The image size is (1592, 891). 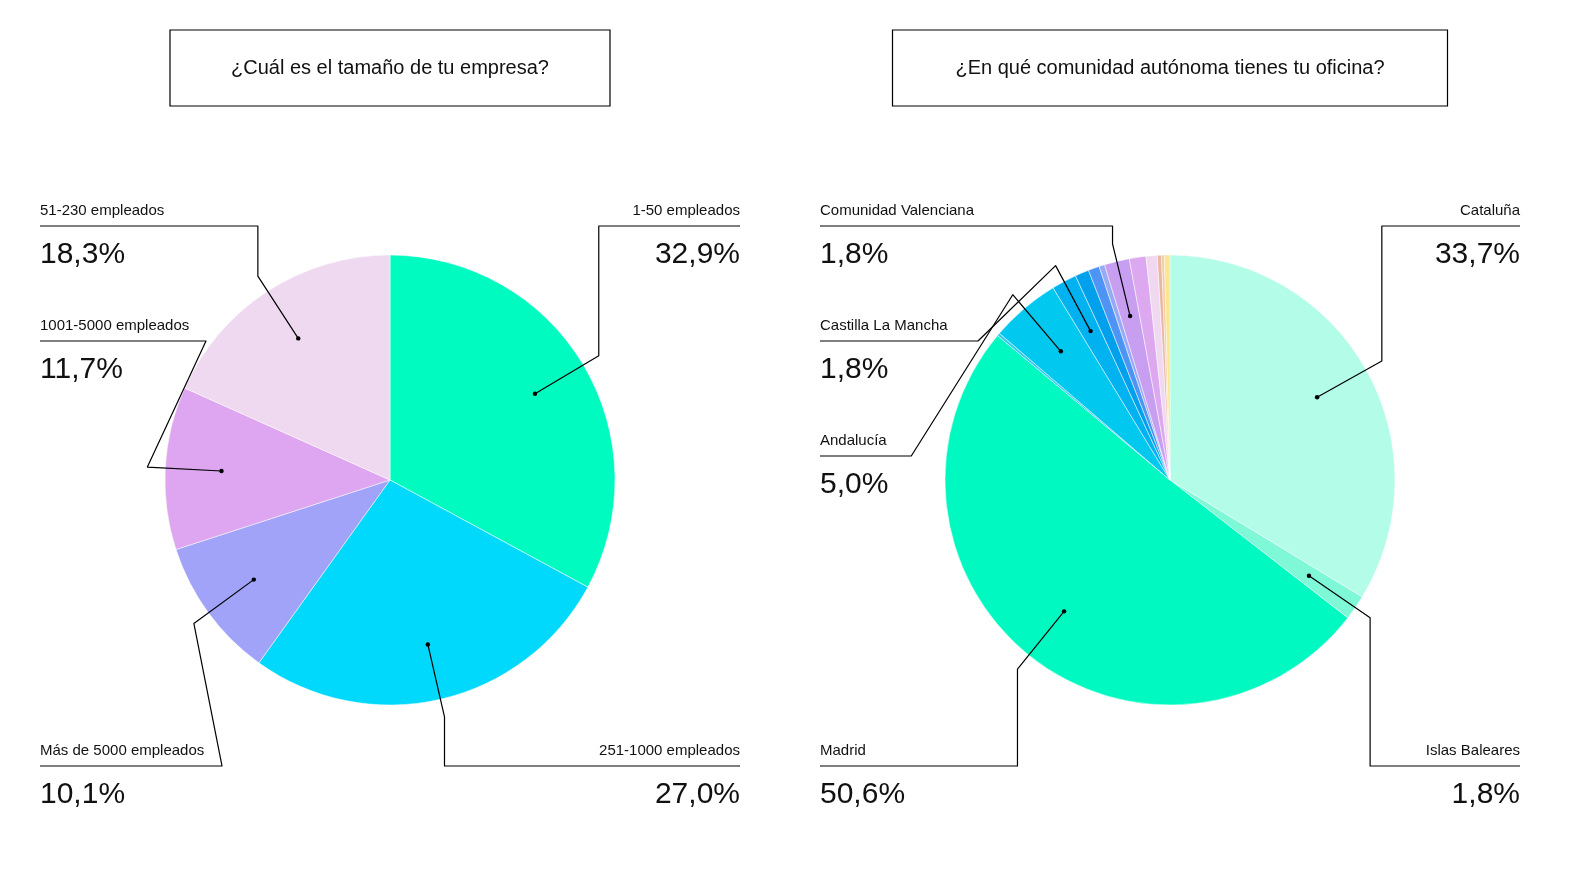 What do you see at coordinates (697, 792) in the screenshot?
I see `data-label: 27,0%` at bounding box center [697, 792].